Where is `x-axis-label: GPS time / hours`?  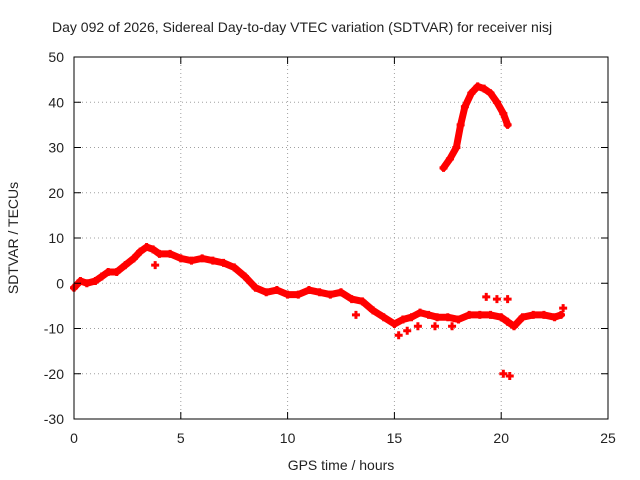
x-axis-label: GPS time / hours is located at coordinates (341, 465).